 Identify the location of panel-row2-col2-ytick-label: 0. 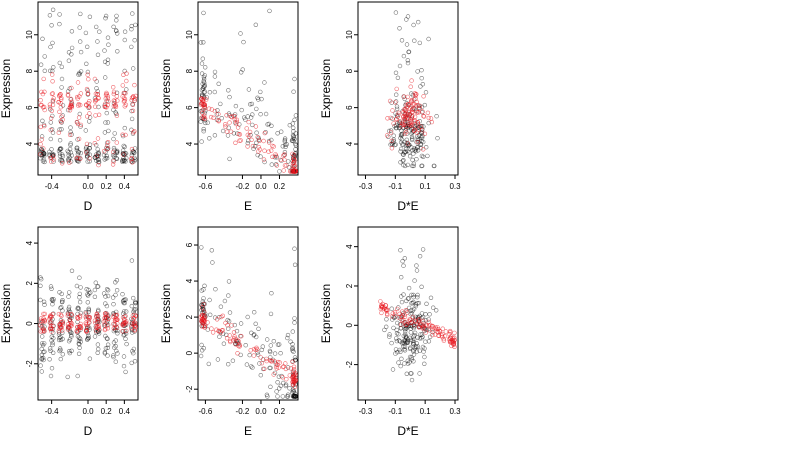
(189, 352).